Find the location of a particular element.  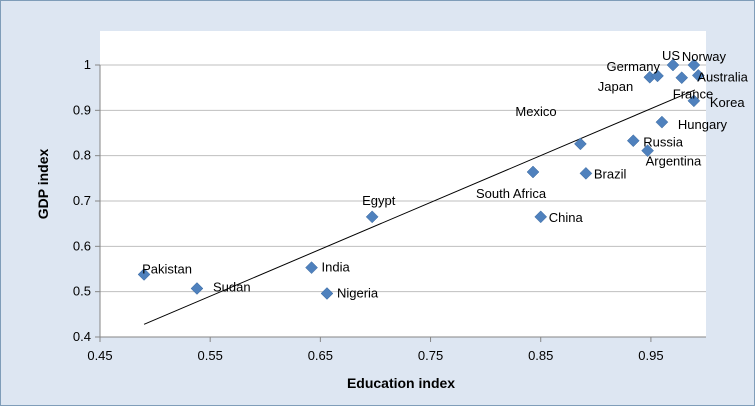

x-tick-label: 0.65 is located at coordinates (320, 355).